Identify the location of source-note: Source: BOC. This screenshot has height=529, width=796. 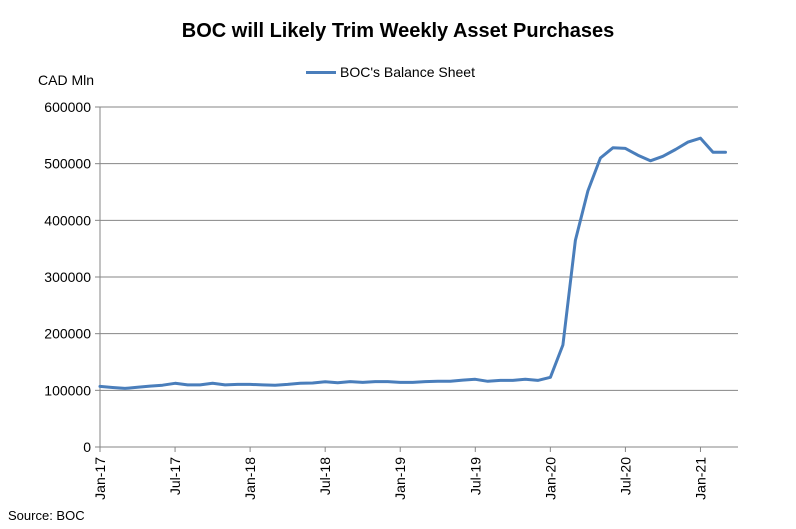
(46, 515).